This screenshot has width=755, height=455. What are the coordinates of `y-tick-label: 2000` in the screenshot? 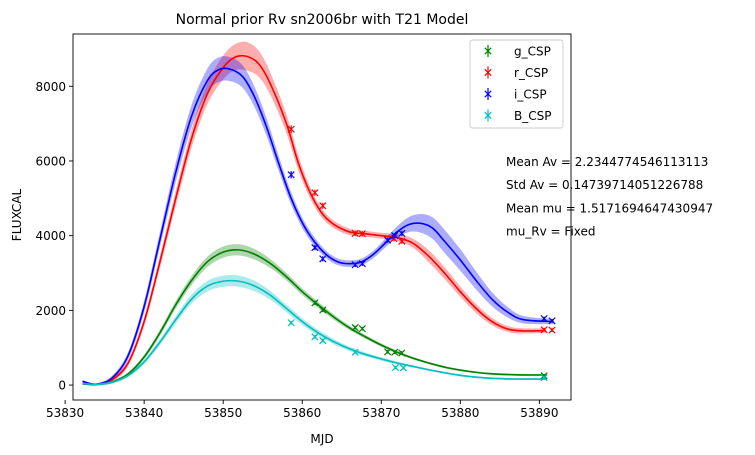 It's located at (50, 311).